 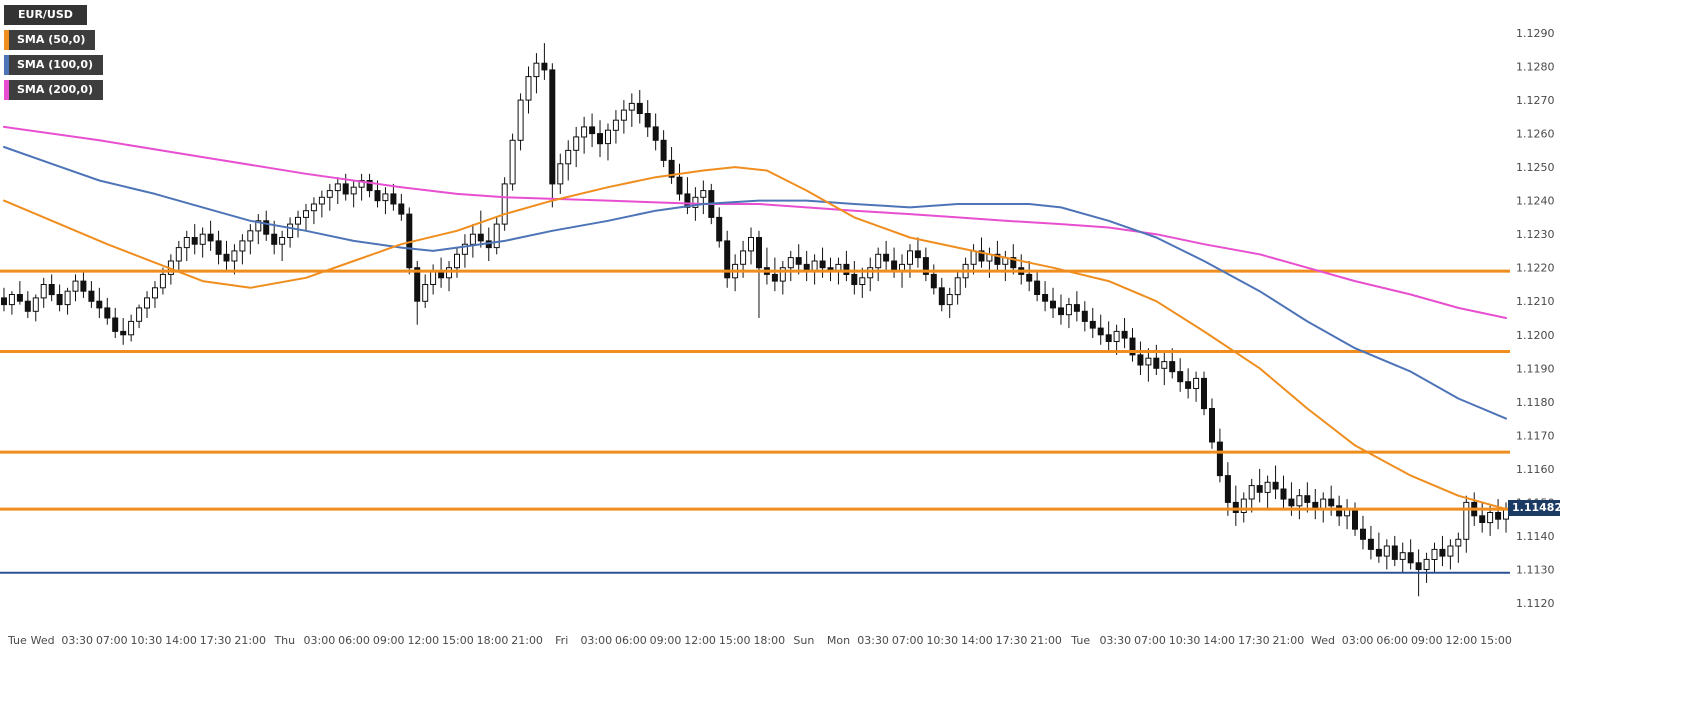 What do you see at coordinates (1535, 33) in the screenshot?
I see `price-tick-label: 1.1290` at bounding box center [1535, 33].